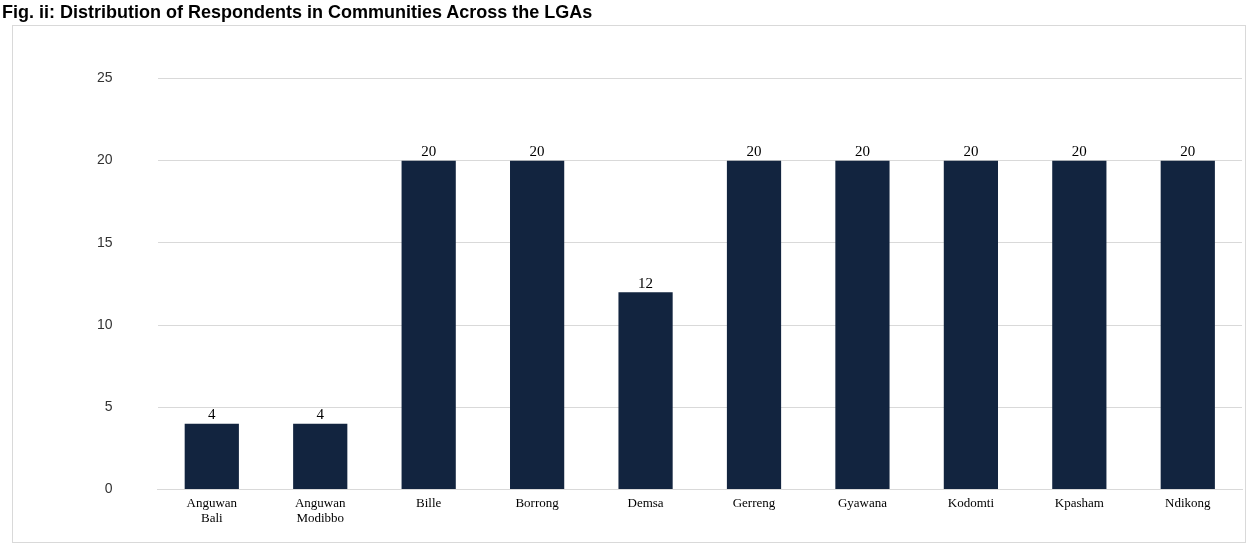 The width and height of the screenshot is (1248, 545). Describe the element at coordinates (104, 323) in the screenshot. I see `y-tick-label: 10` at that location.